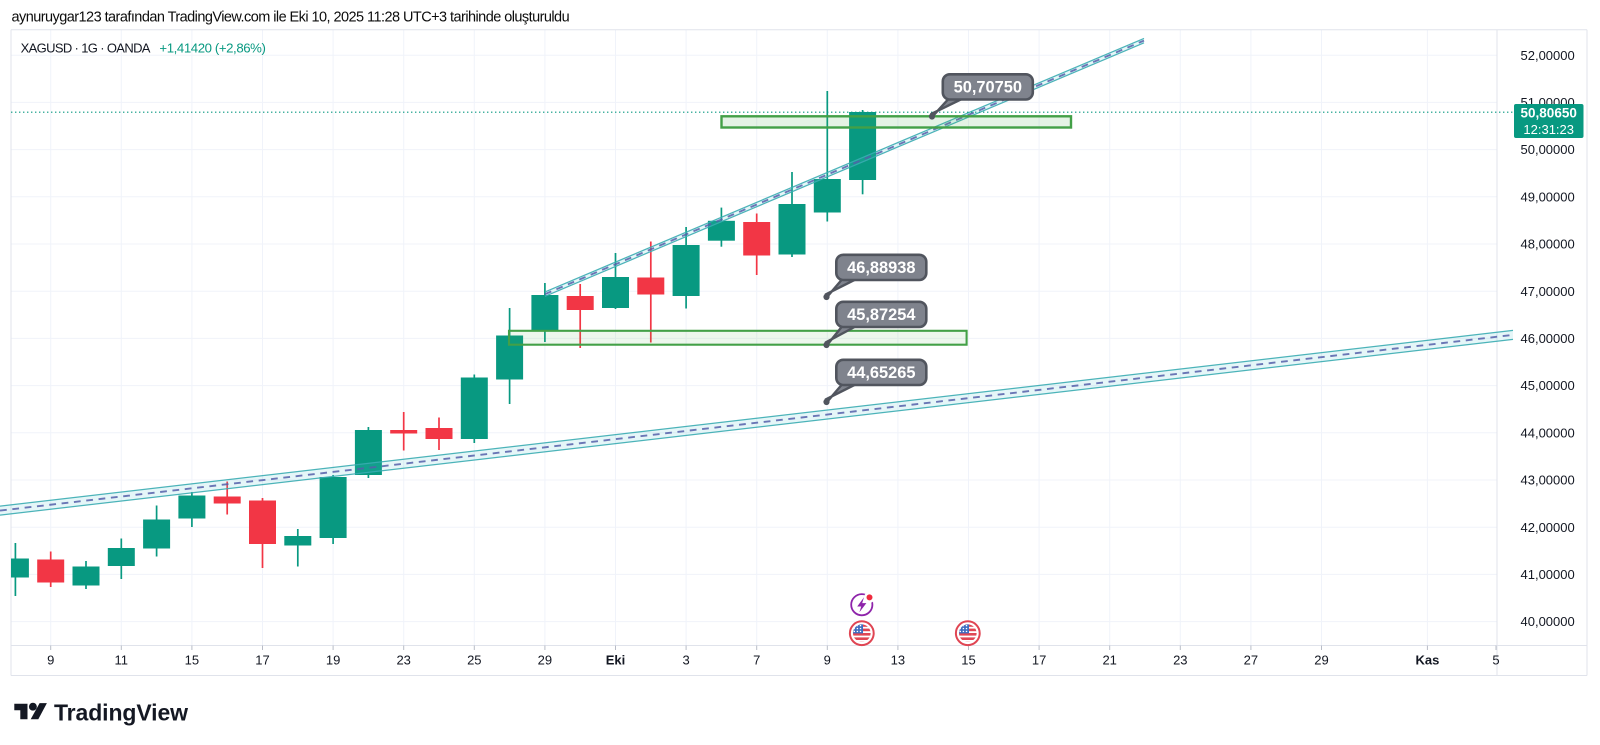  What do you see at coordinates (121, 712) in the screenshot?
I see `svg-text: TradingView` at bounding box center [121, 712].